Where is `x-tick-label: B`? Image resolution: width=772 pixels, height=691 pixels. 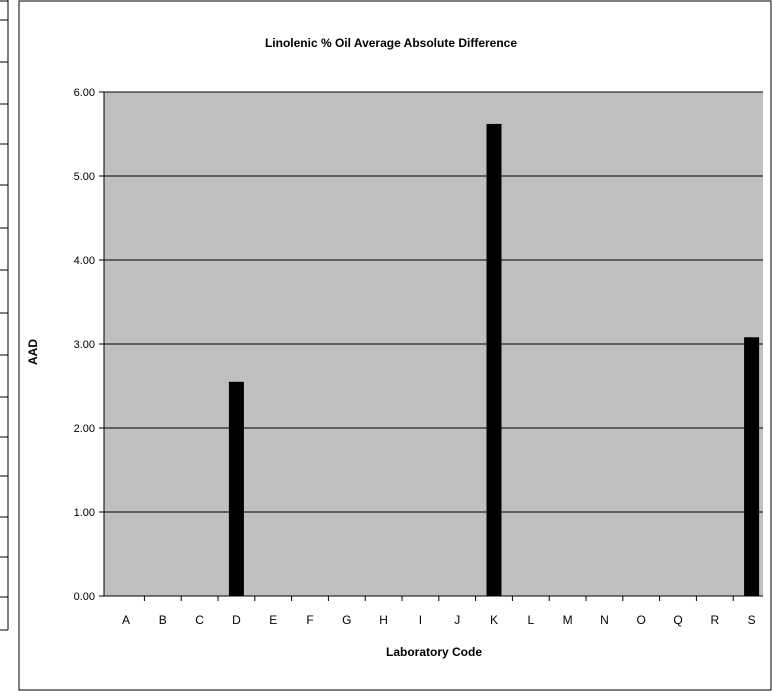
x-tick-label: B is located at coordinates (163, 620).